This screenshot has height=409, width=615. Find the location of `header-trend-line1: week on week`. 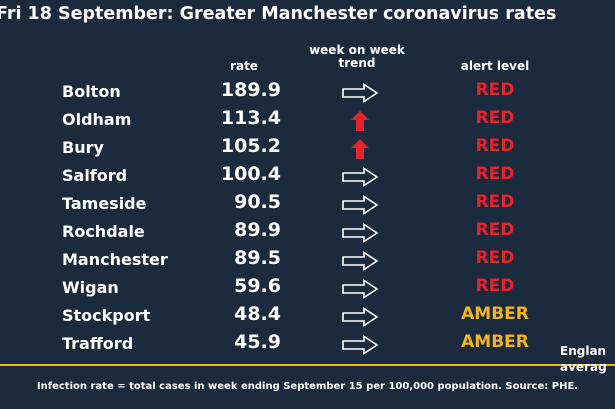

header-trend-line1: week on week is located at coordinates (357, 50).